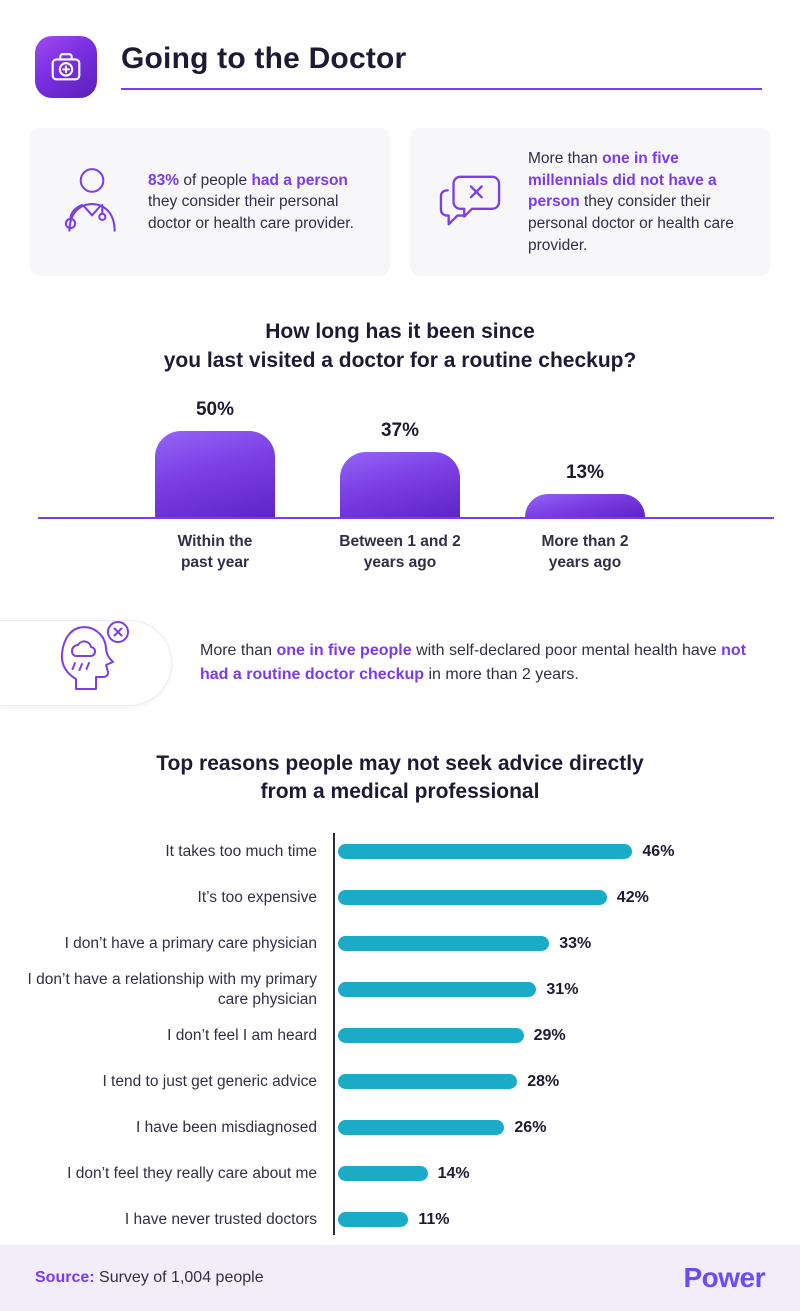 The height and width of the screenshot is (1311, 800). I want to click on bar-label: I don’t have a primary care physician, so click(190, 943).